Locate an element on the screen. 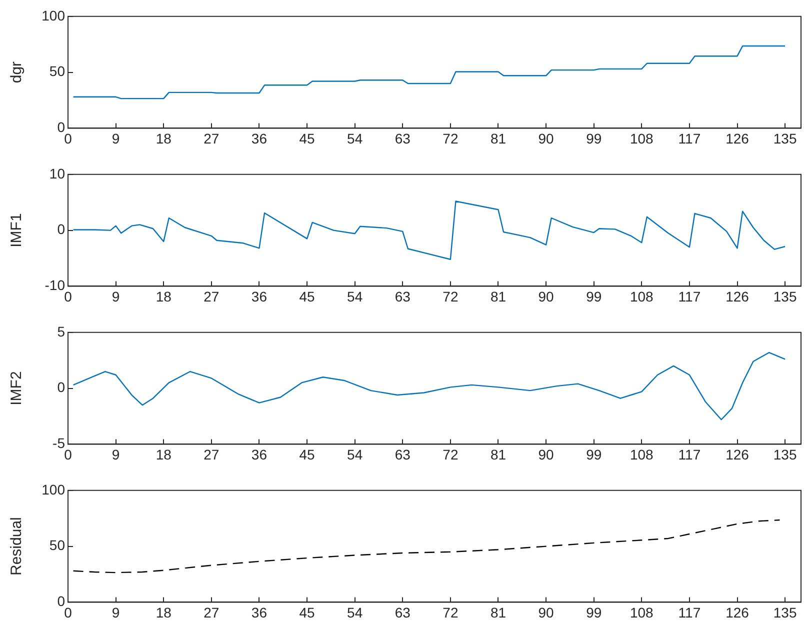  y-axis-title: IMF1 is located at coordinates (17, 230).